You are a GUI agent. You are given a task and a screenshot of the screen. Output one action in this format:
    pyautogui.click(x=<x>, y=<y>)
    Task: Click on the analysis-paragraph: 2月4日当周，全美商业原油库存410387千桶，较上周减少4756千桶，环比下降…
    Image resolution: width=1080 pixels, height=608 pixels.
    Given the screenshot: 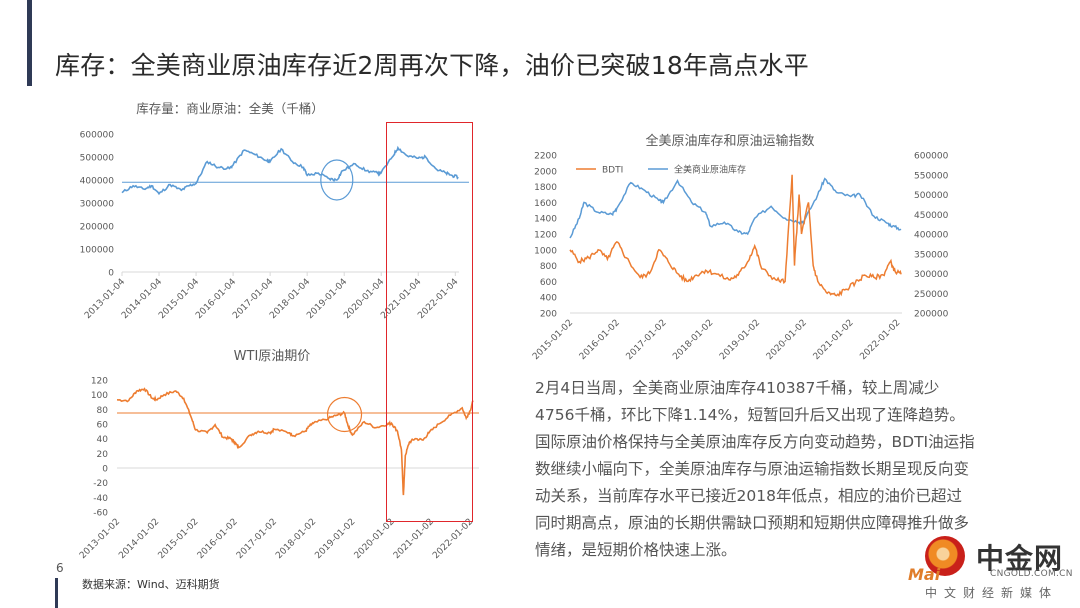 What is the action you would take?
    pyautogui.click(x=755, y=469)
    